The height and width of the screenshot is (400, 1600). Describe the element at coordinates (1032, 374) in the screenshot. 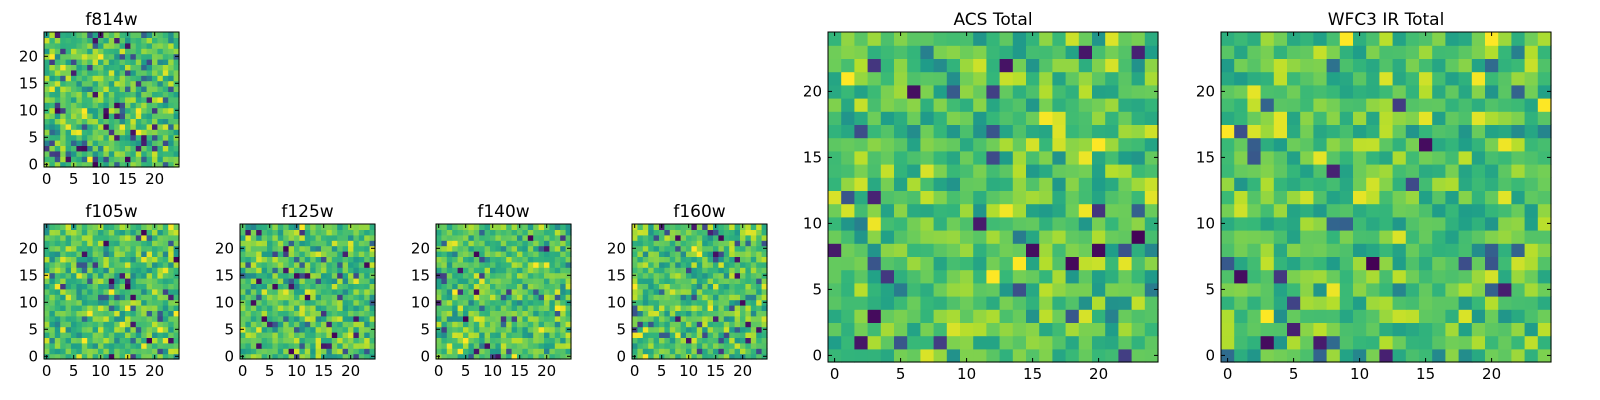

I see `x-tick-label: 15` at that location.